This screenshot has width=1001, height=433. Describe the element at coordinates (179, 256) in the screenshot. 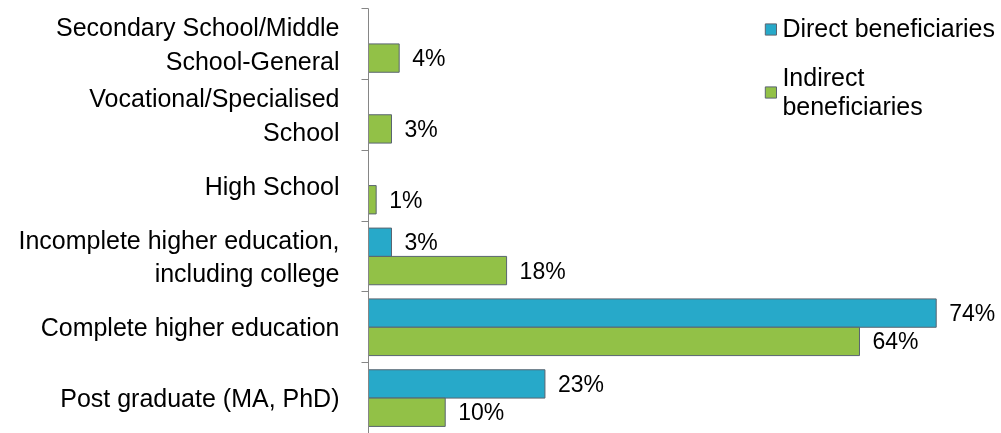

I see `y-tick-label: Incomplete higher education, including college` at that location.